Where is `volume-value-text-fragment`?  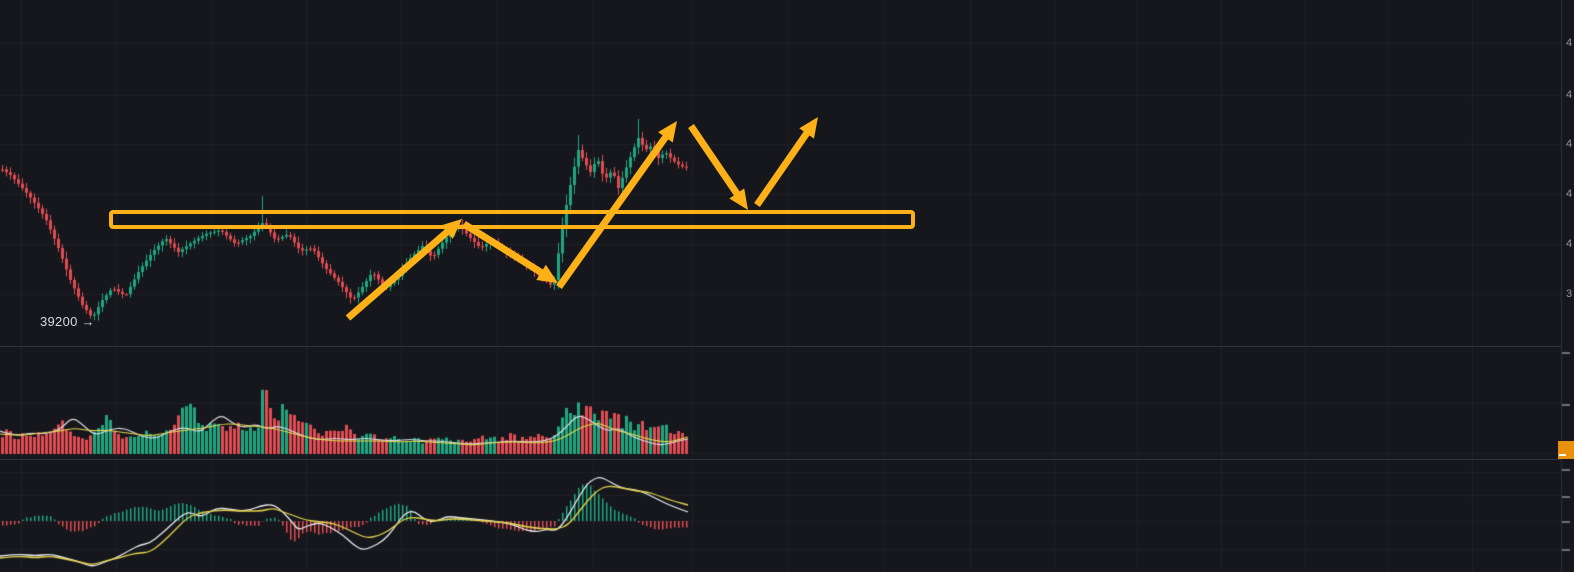
volume-value-text-fragment is located at coordinates (1562, 455).